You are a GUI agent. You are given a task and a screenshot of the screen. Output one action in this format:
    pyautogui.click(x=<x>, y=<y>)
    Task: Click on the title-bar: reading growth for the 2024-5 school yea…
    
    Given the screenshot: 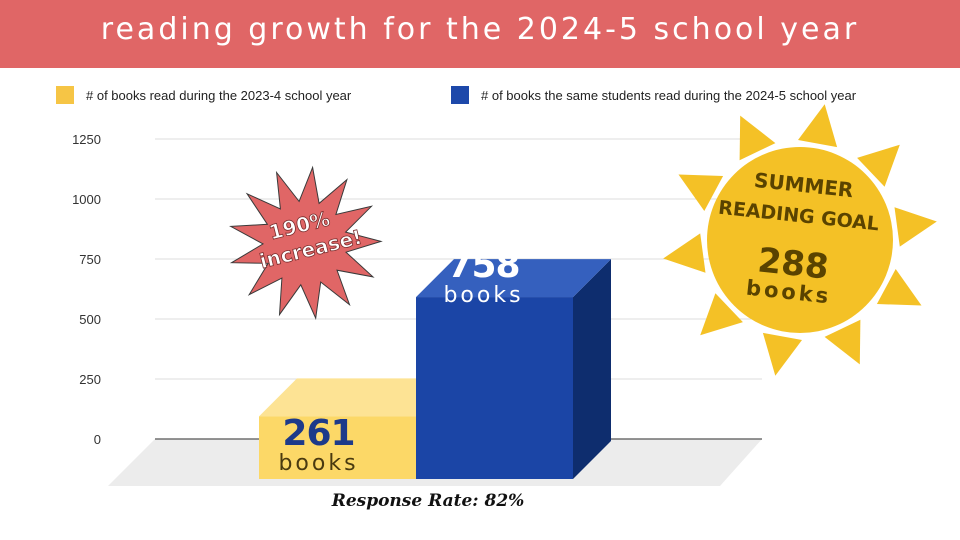 What is the action you would take?
    pyautogui.click(x=480, y=34)
    